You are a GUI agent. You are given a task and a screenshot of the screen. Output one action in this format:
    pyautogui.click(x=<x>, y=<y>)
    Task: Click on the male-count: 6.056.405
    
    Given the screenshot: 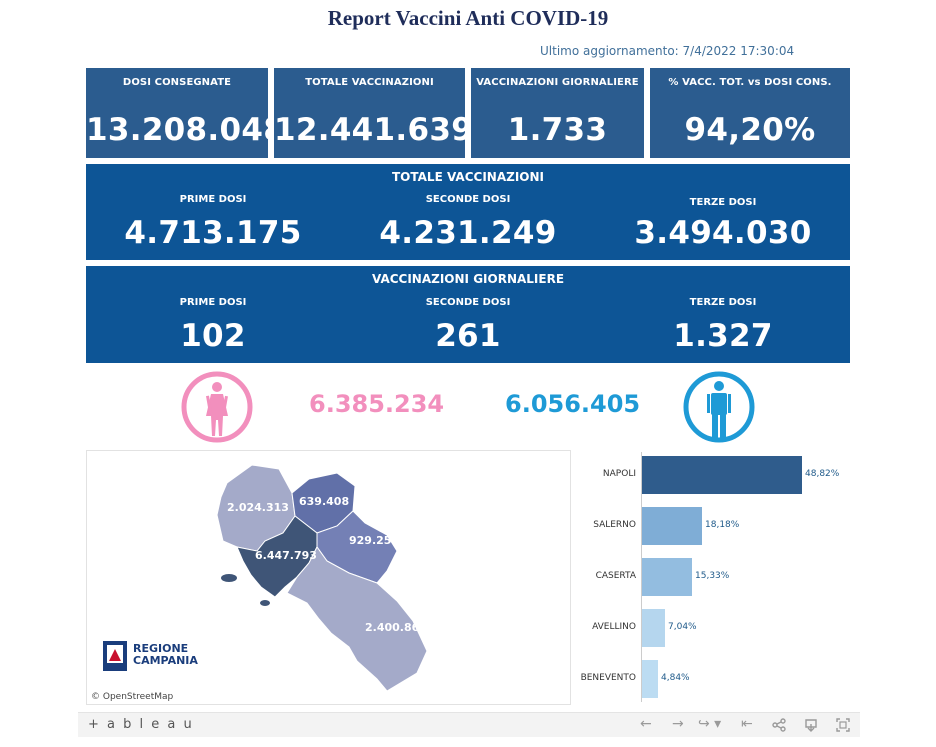 What is the action you would take?
    pyautogui.click(x=573, y=404)
    